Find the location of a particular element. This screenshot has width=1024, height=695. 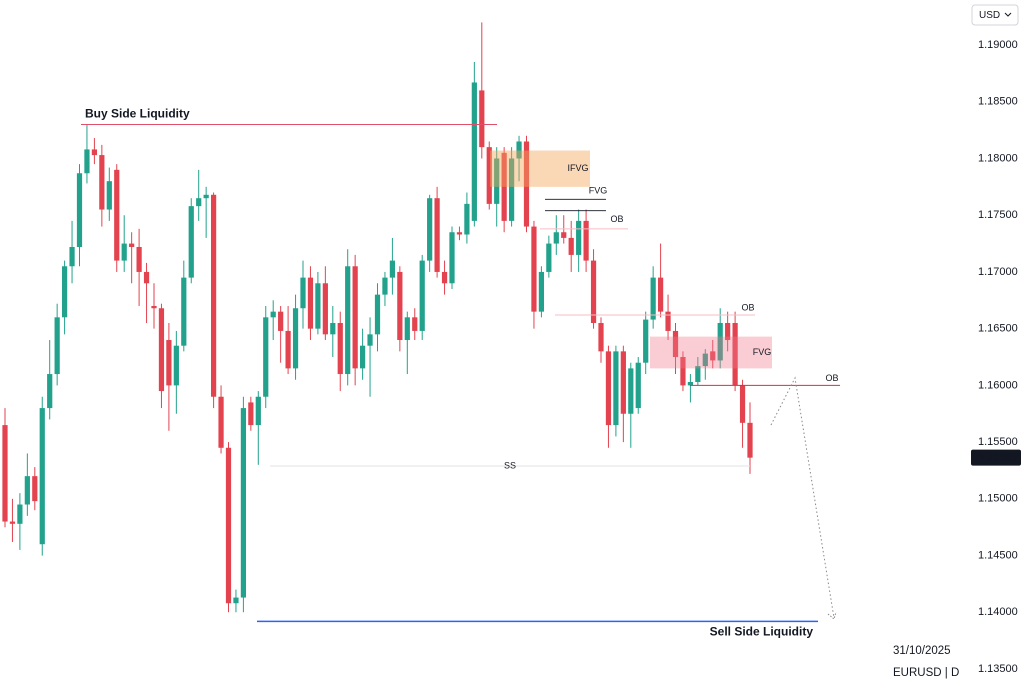

currency-selector: USD is located at coordinates (995, 15).